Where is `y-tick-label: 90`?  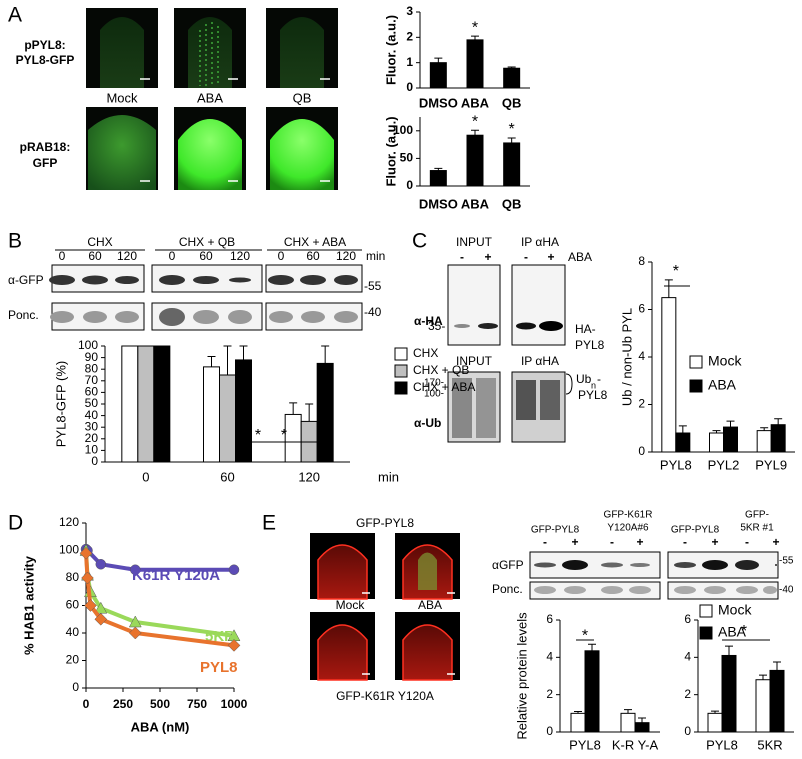 y-tick-label: 90 is located at coordinates (92, 357).